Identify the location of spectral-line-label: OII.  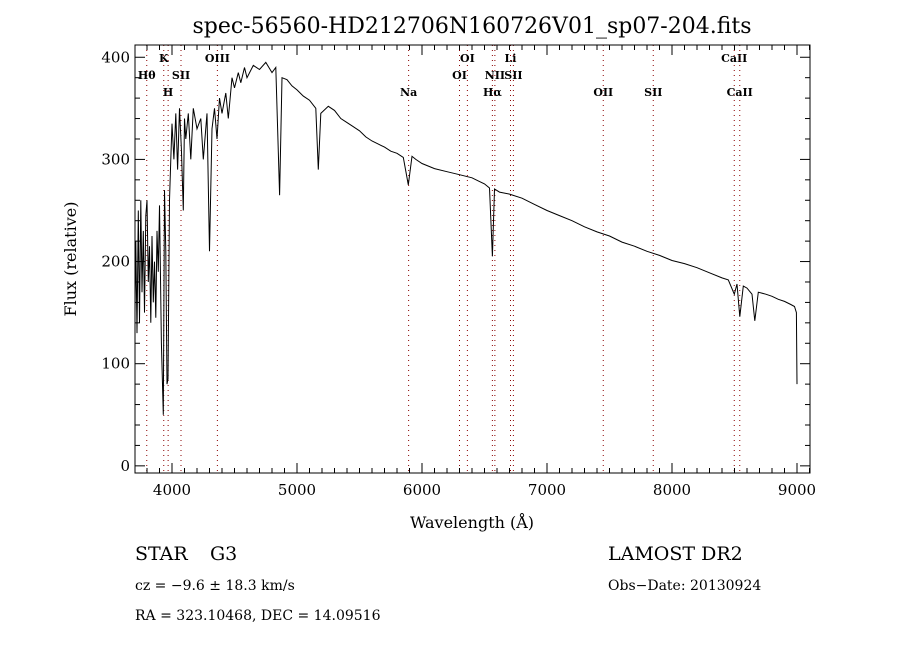
(603, 92).